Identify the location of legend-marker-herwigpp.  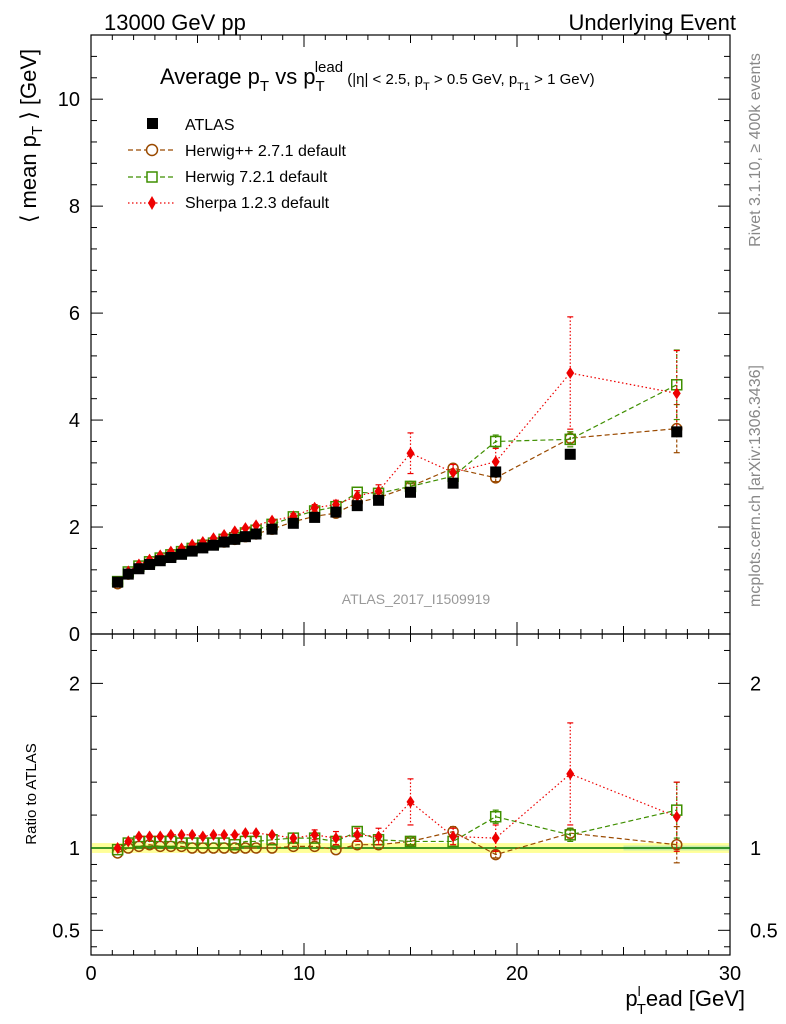
(152, 150).